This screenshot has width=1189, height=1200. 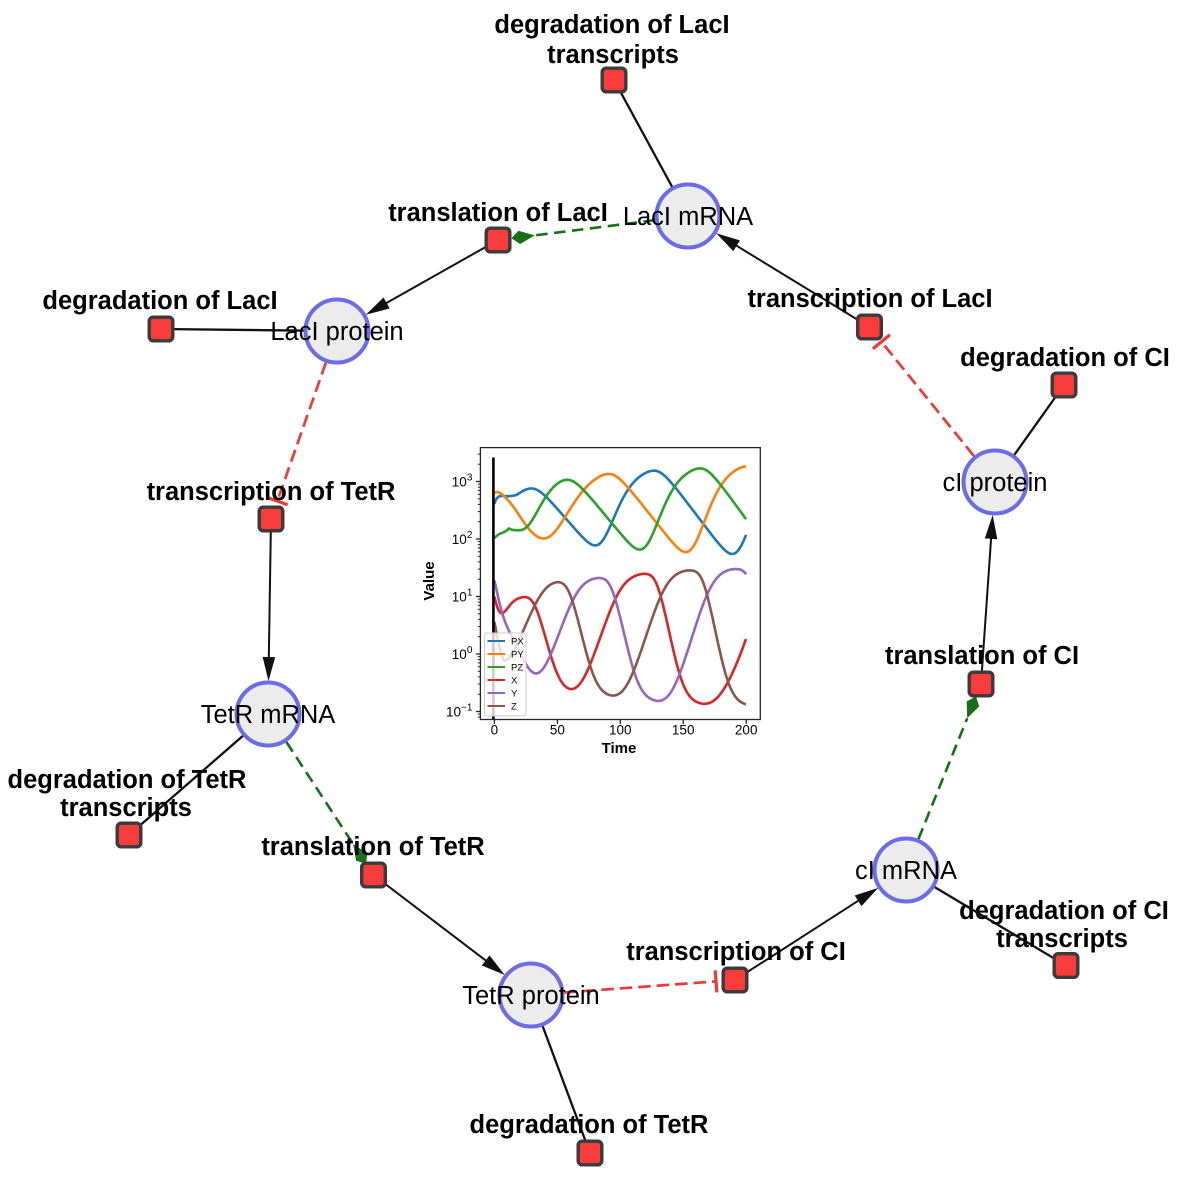 What do you see at coordinates (514, 680) in the screenshot?
I see `svg-text: X` at bounding box center [514, 680].